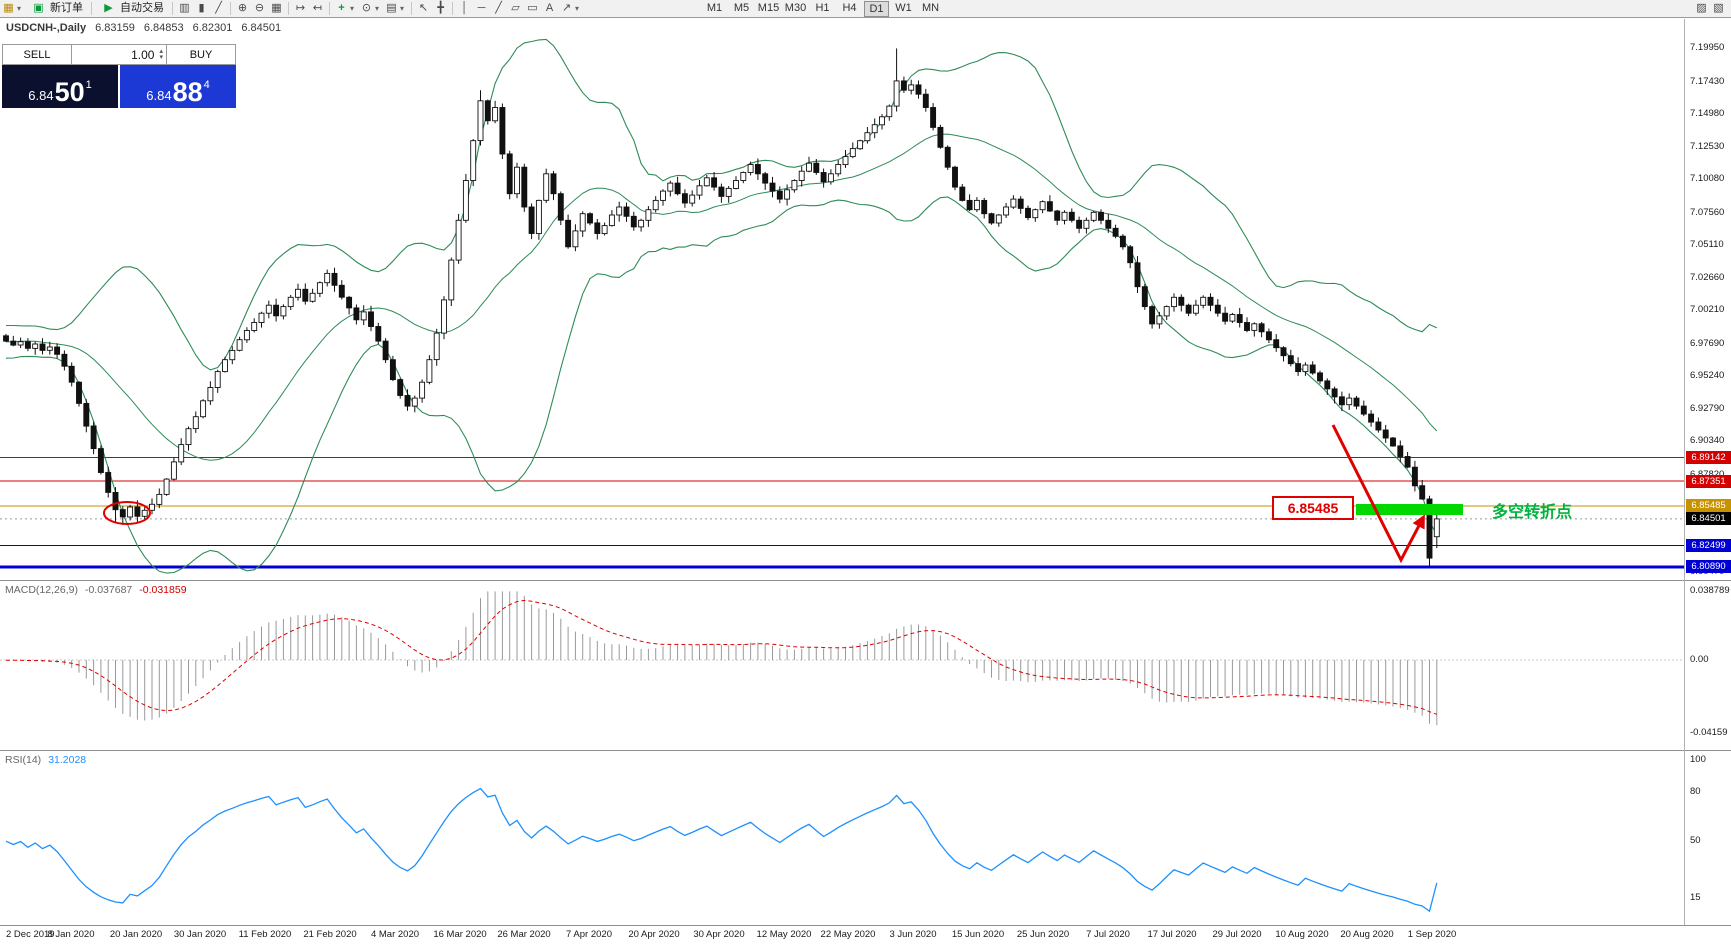  What do you see at coordinates (498, 7) in the screenshot?
I see `trendline-icon: ╱` at bounding box center [498, 7].